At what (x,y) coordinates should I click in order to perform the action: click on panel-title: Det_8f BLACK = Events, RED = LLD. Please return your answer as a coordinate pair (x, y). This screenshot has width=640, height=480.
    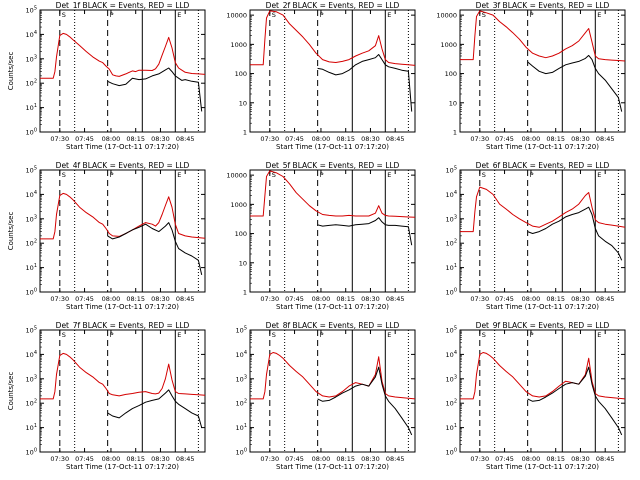
    Looking at the image, I should click on (333, 325).